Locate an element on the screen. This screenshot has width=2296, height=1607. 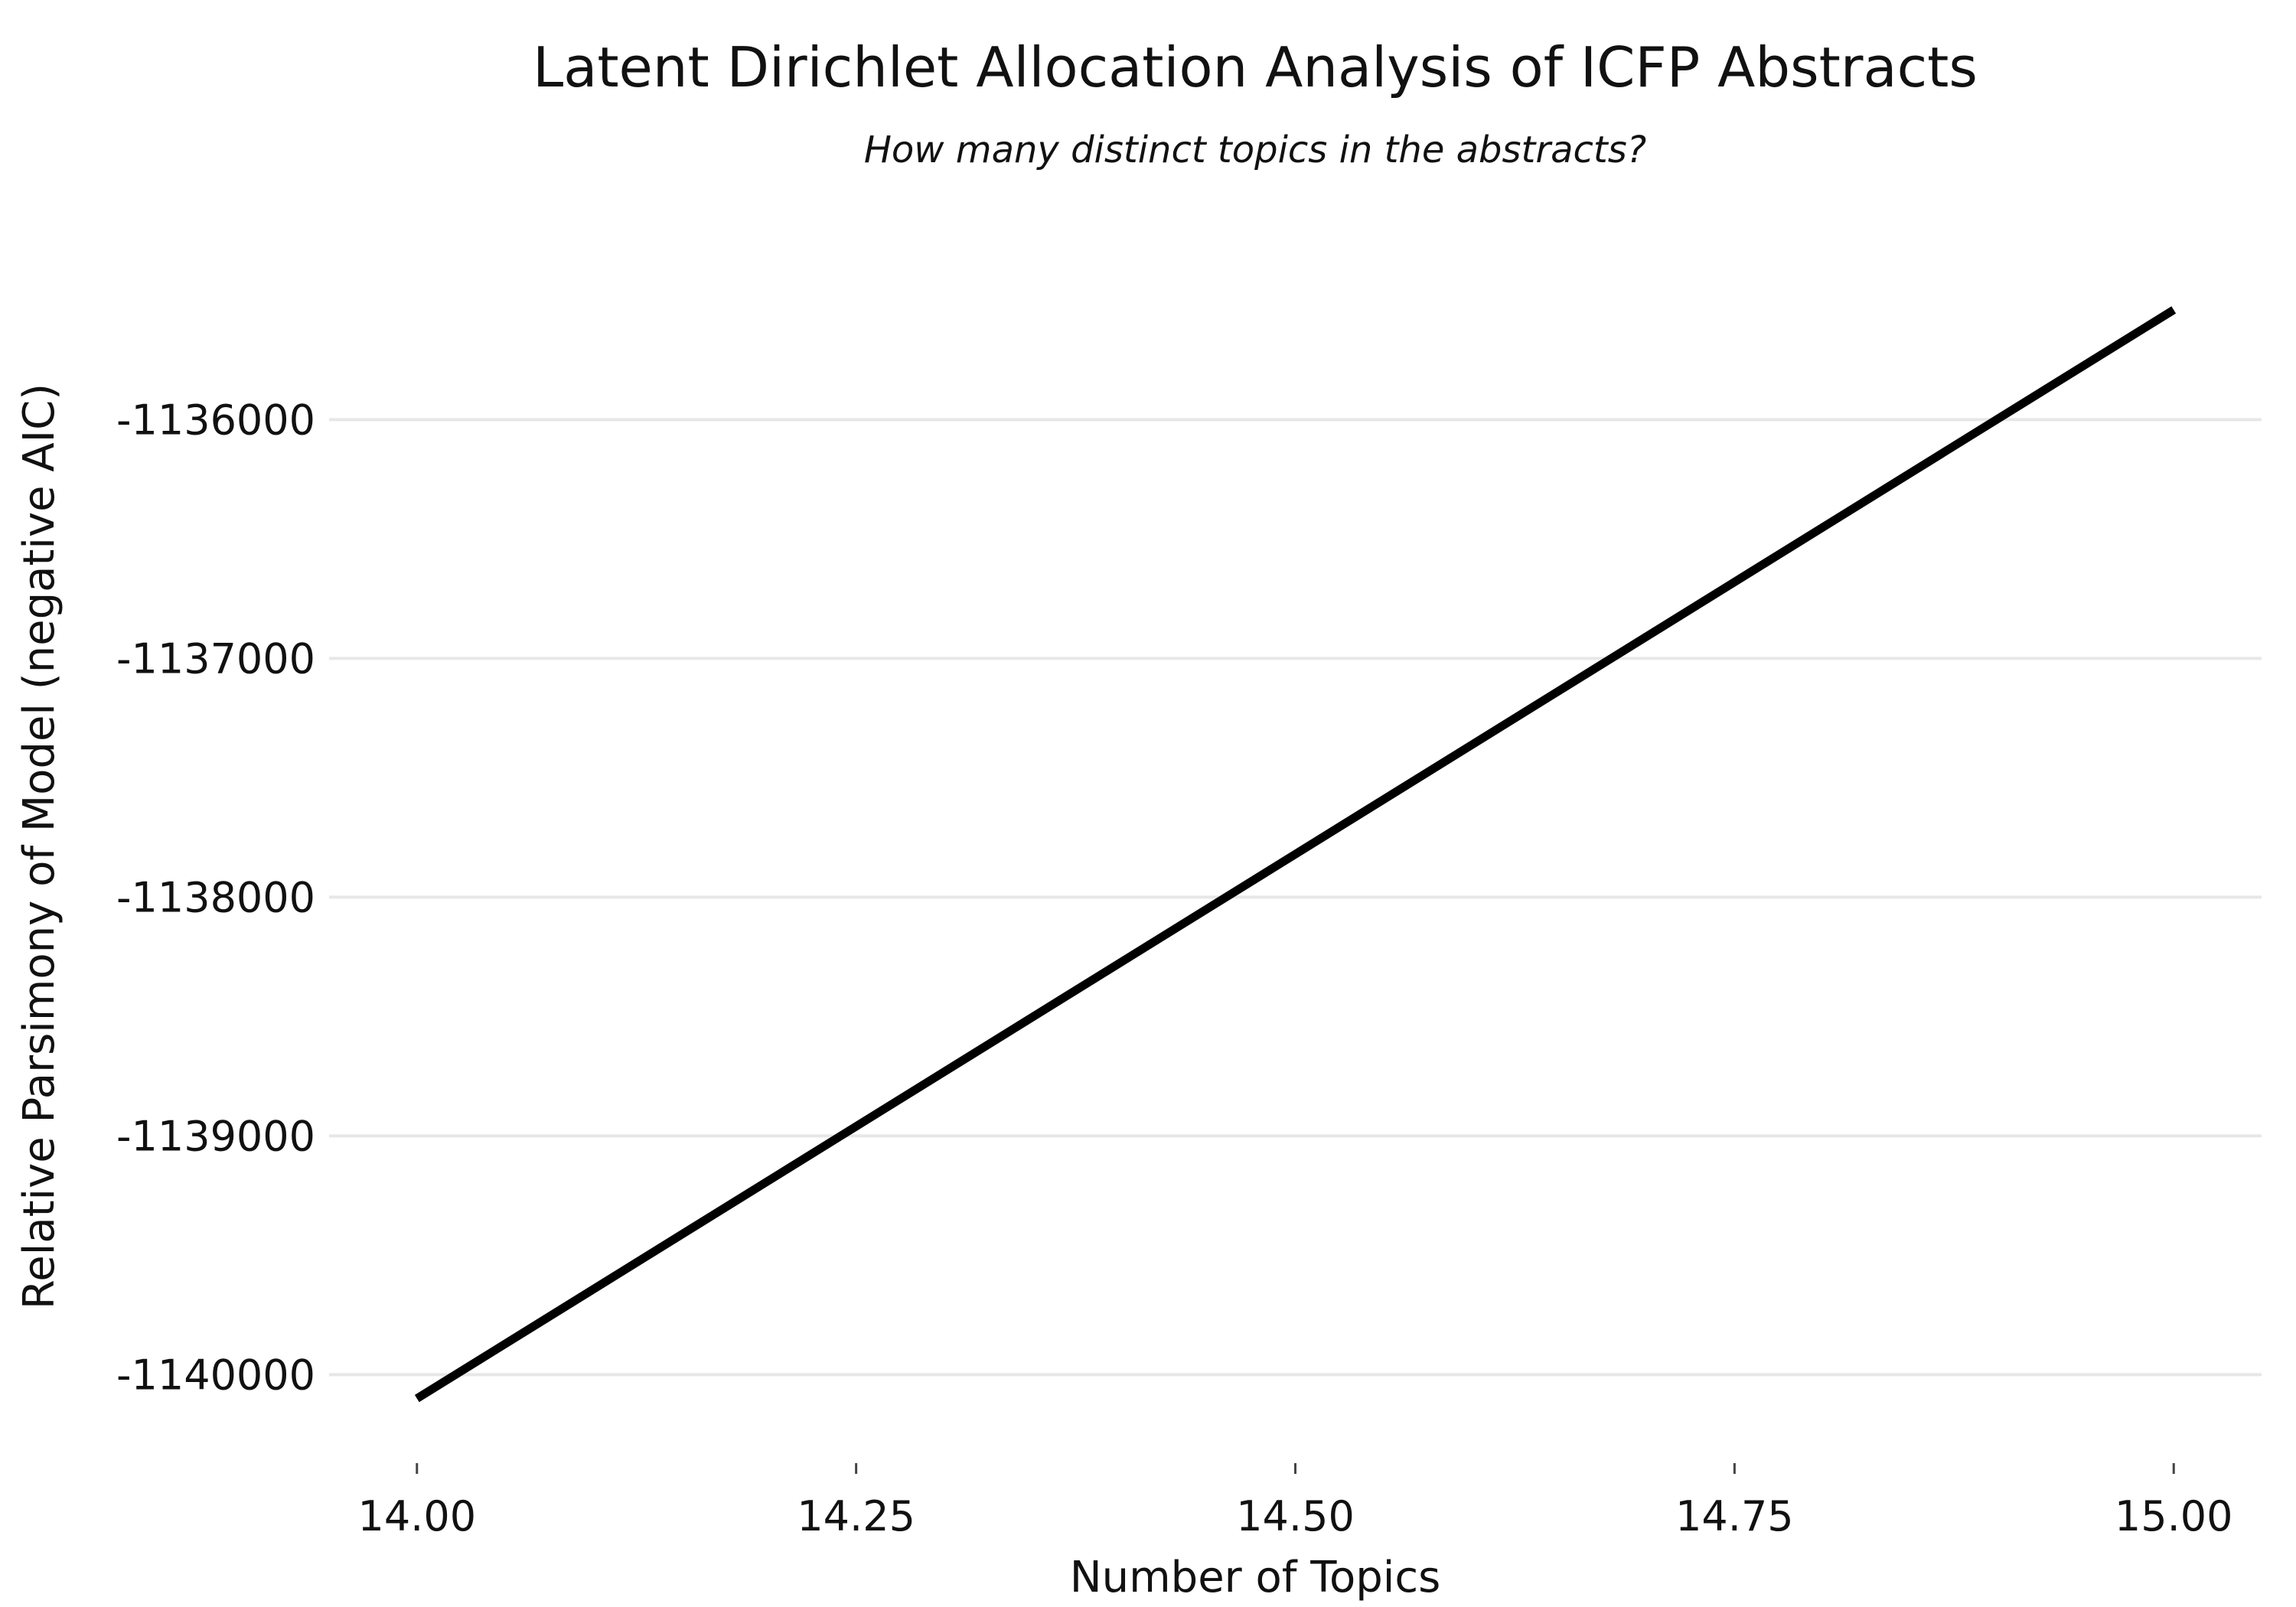
x-axis-title: Number of Topics is located at coordinates (1255, 1577).